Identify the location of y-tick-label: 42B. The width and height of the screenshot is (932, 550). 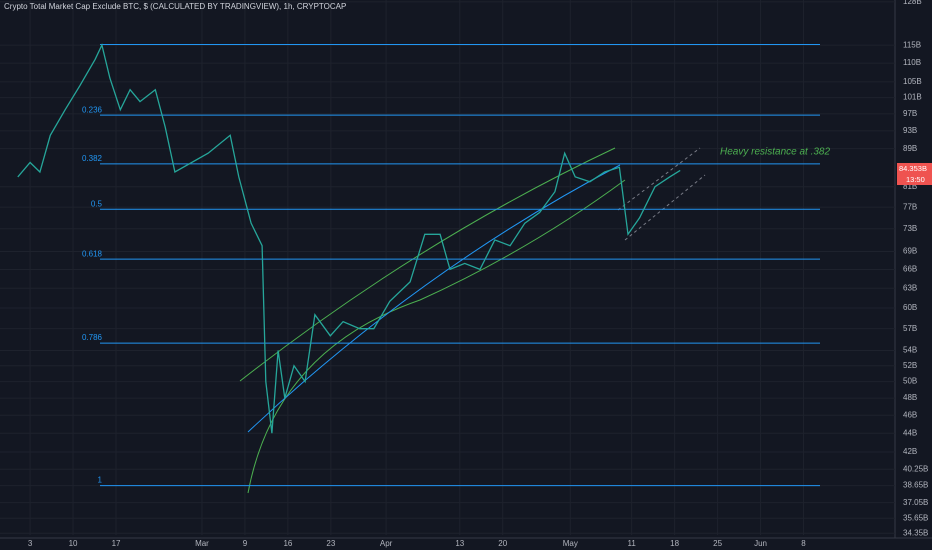
(910, 451).